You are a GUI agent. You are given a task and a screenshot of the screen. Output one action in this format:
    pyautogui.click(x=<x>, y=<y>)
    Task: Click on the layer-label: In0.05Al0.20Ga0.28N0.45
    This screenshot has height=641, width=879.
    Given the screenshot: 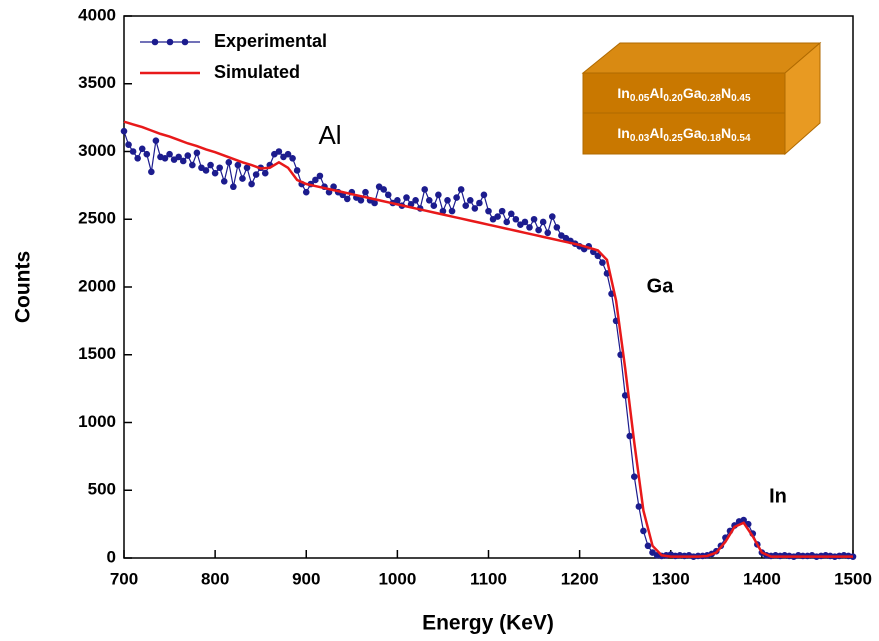 What is the action you would take?
    pyautogui.click(x=684, y=94)
    